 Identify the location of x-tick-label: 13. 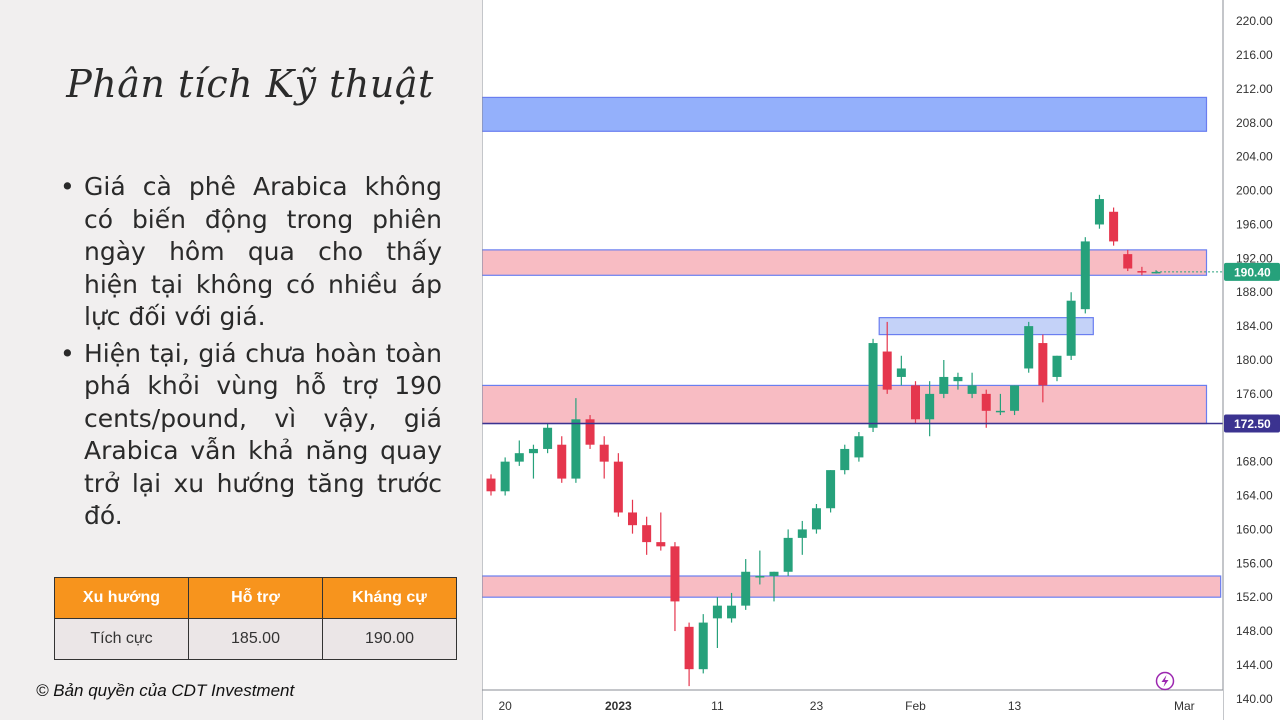
(1015, 706).